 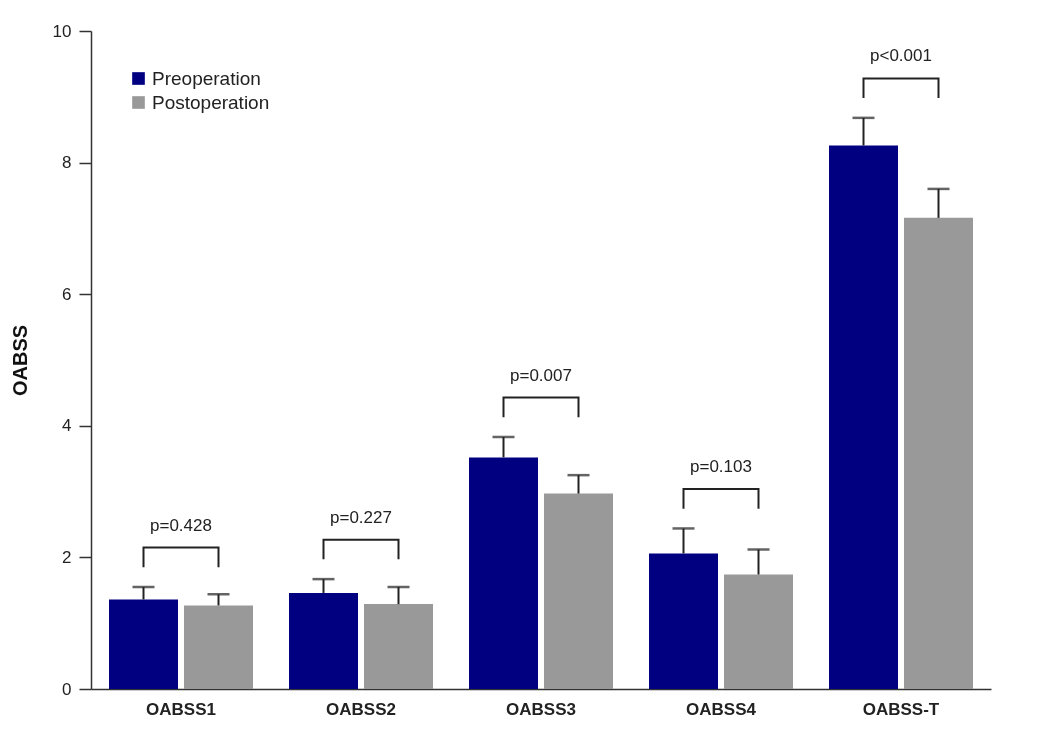 I want to click on legend-label: Preoperation, so click(x=206, y=78).